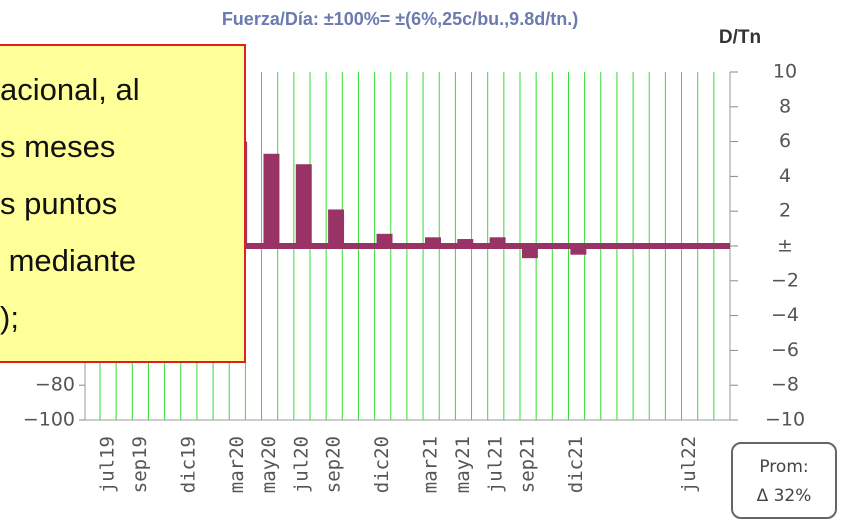 Image resolution: width=846 pixels, height=532 pixels. What do you see at coordinates (301, 464) in the screenshot?
I see `x-tick-label: jul20` at bounding box center [301, 464].